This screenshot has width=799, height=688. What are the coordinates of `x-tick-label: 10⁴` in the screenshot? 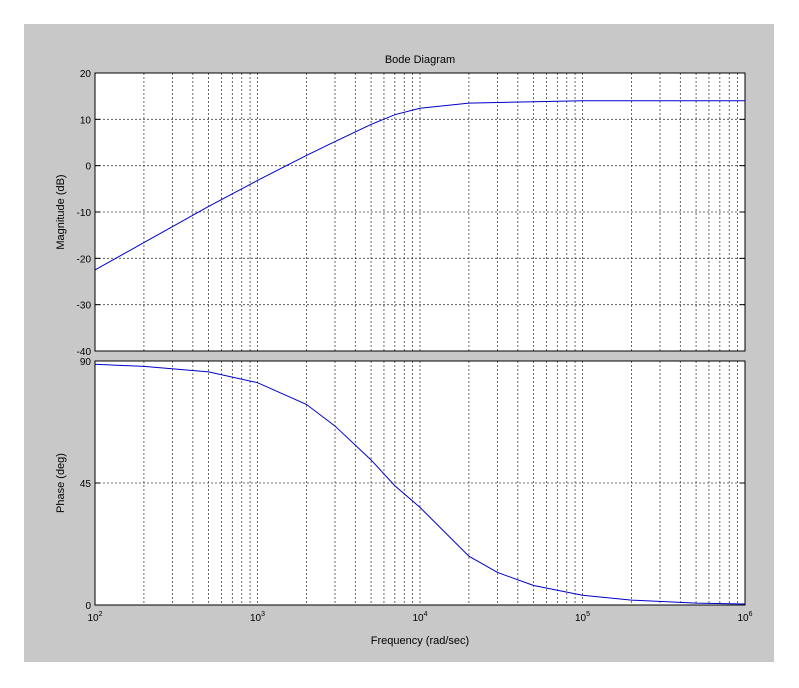 It's located at (419, 617).